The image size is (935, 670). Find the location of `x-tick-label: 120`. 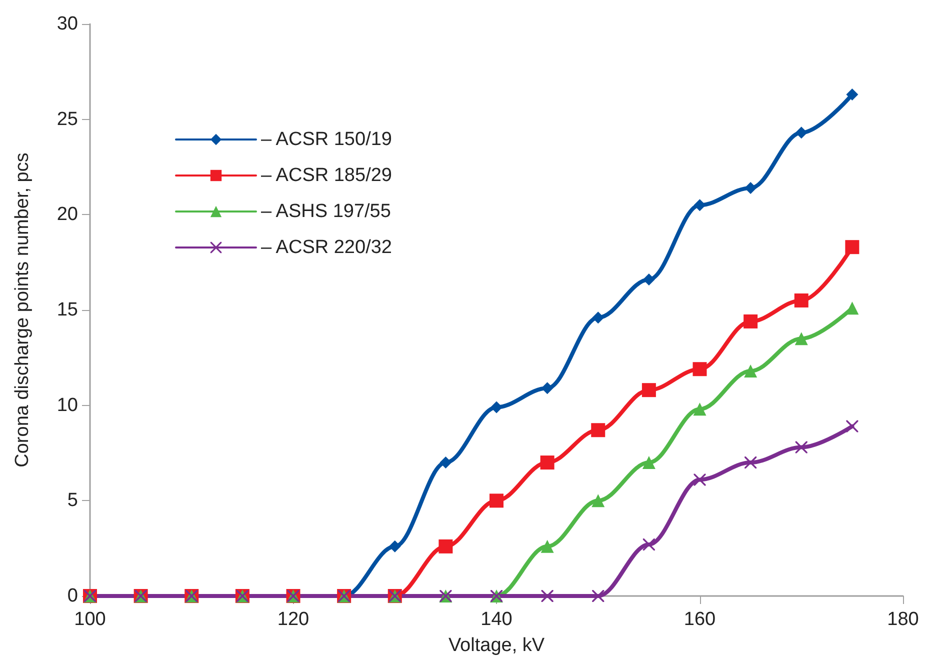

x-tick-label: 120 is located at coordinates (293, 619).